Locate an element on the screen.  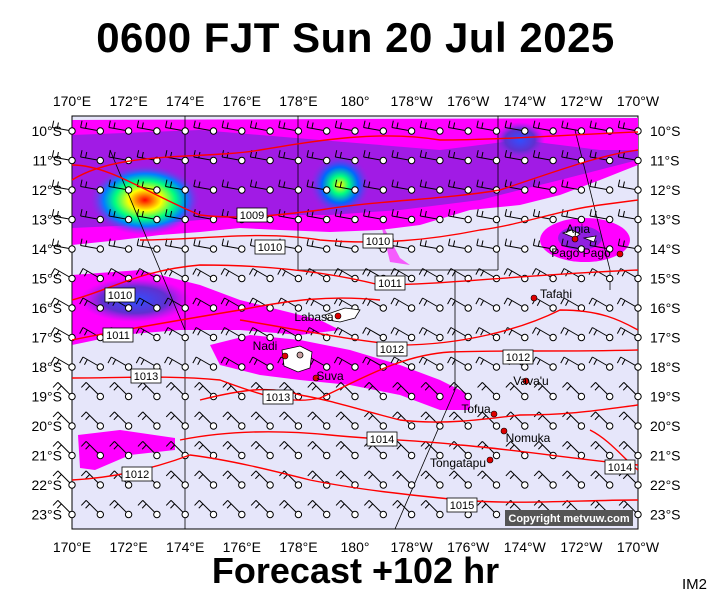
longitude-label: 172°W is located at coordinates (581, 547).